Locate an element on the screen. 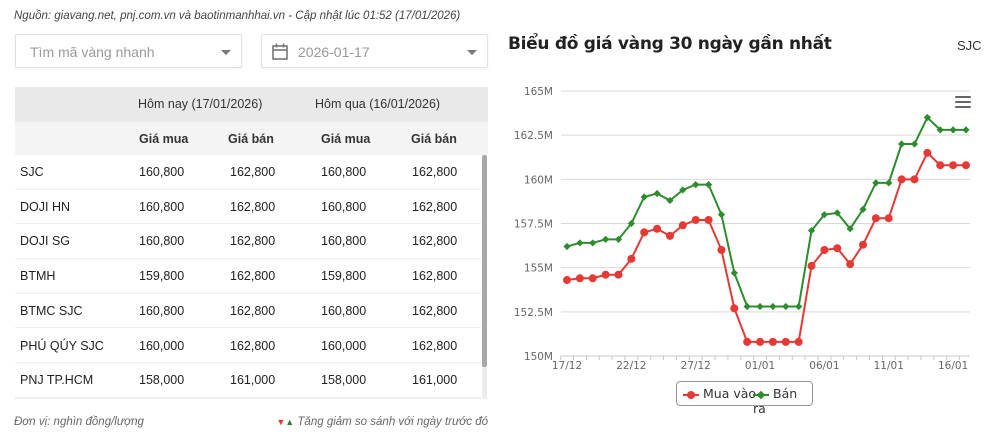 The image size is (1000, 443). x-tick-label: 01/01 is located at coordinates (760, 366).